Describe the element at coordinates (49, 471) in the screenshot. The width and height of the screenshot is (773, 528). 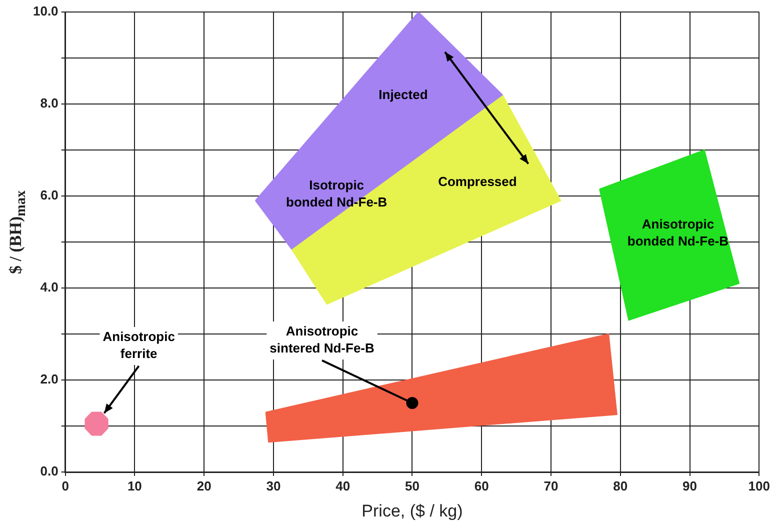
I see `y-tick-label: 0.0` at that location.